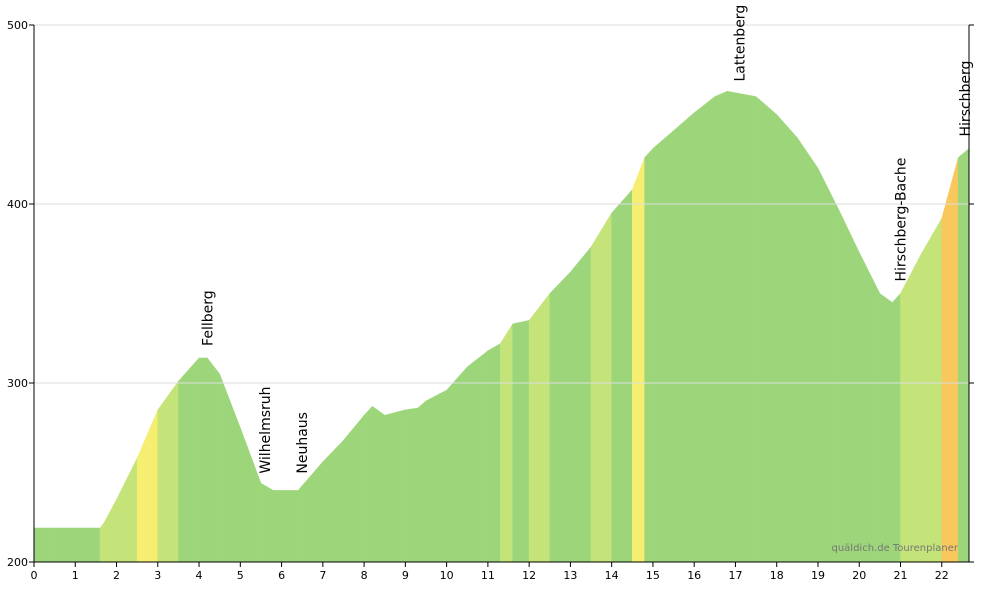 This screenshot has width=987, height=592. I want to click on x-tick-label: 12, so click(529, 575).